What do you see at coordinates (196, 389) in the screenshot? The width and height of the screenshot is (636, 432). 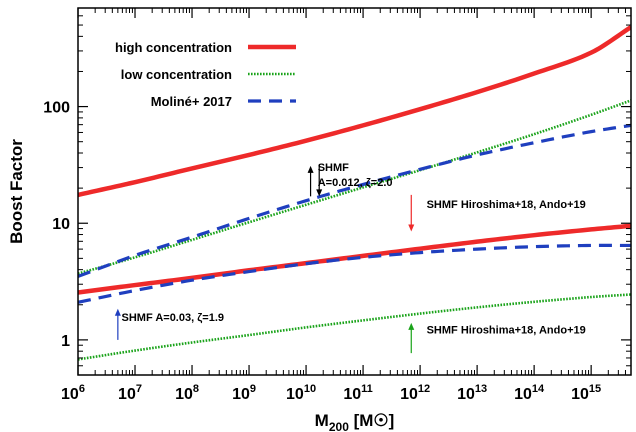 I see `x-tick-exponent: 8` at bounding box center [196, 389].